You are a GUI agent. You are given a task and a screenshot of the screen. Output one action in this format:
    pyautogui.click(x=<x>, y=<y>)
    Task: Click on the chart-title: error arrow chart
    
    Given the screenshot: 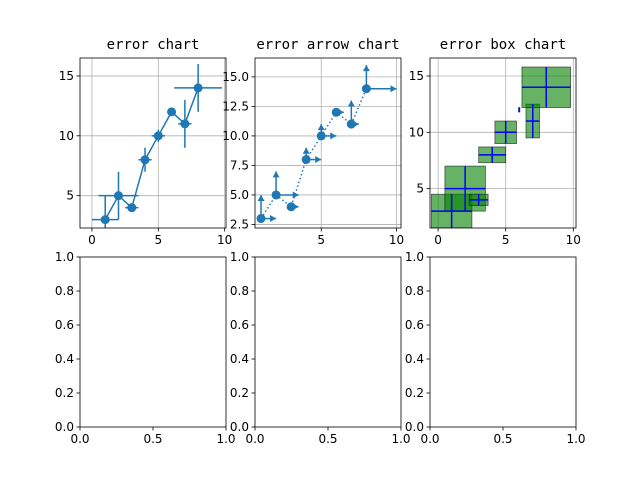 What is the action you would take?
    pyautogui.click(x=327, y=45)
    